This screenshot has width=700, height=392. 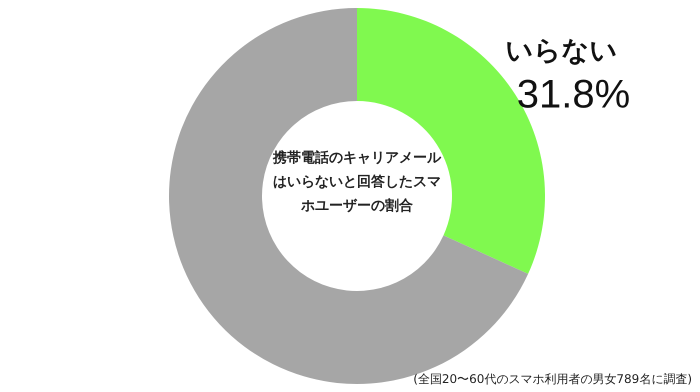 I want to click on text: 携帯電話のキャリアメールはいらないと回答したスマホユーザーの割合, so click(x=357, y=182).